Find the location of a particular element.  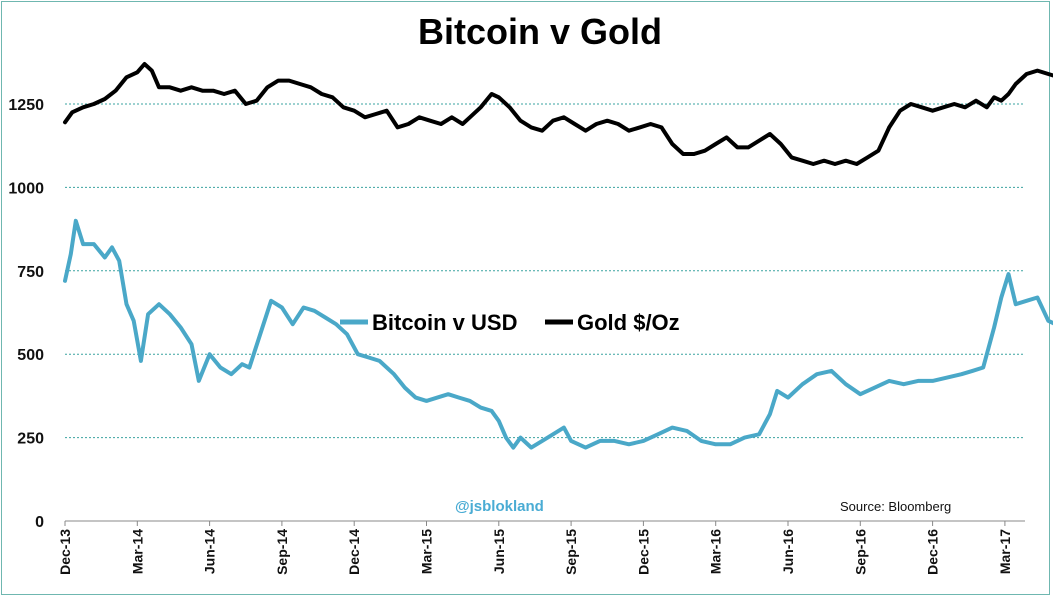

x-tick-label: Sep-15 is located at coordinates (571, 552).